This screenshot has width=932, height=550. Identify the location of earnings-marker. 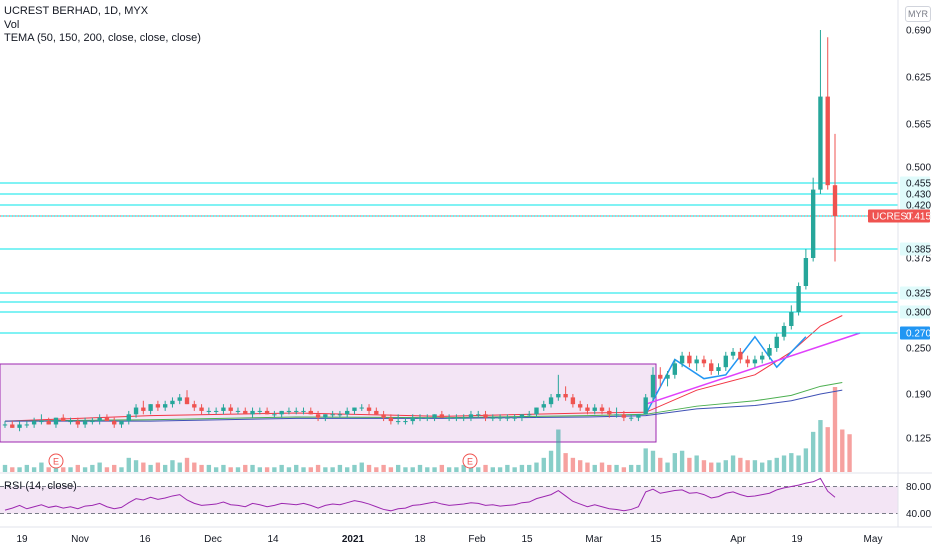
(56, 461).